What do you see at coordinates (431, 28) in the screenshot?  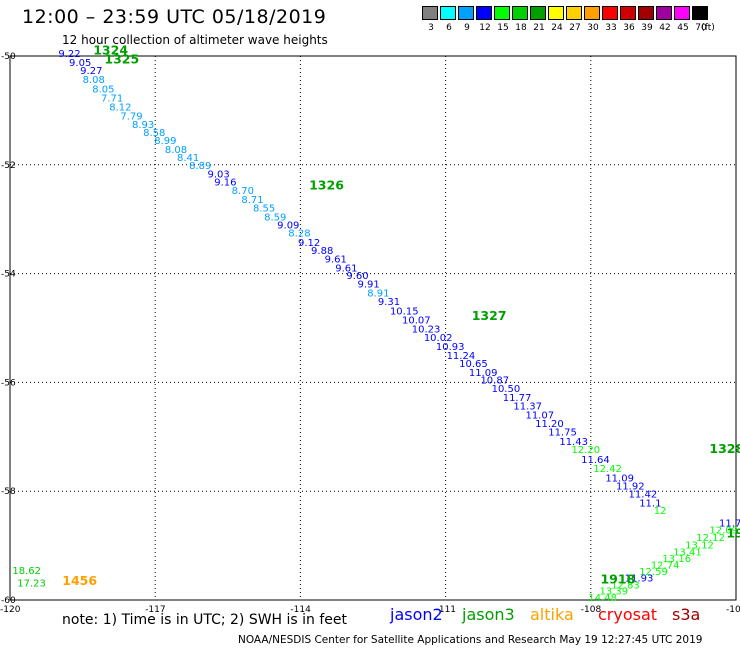 I see `color-scale-label: 3` at bounding box center [431, 28].